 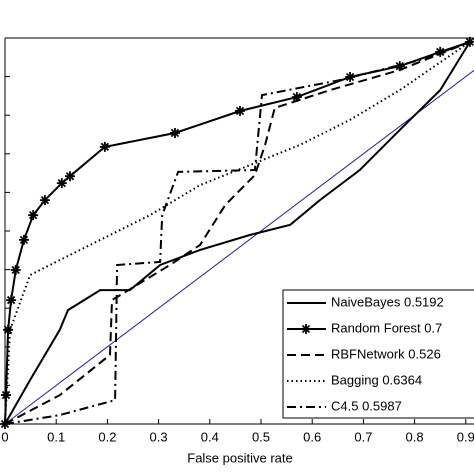 What do you see at coordinates (4, 436) in the screenshot?
I see `x-tick-label: 0` at bounding box center [4, 436].